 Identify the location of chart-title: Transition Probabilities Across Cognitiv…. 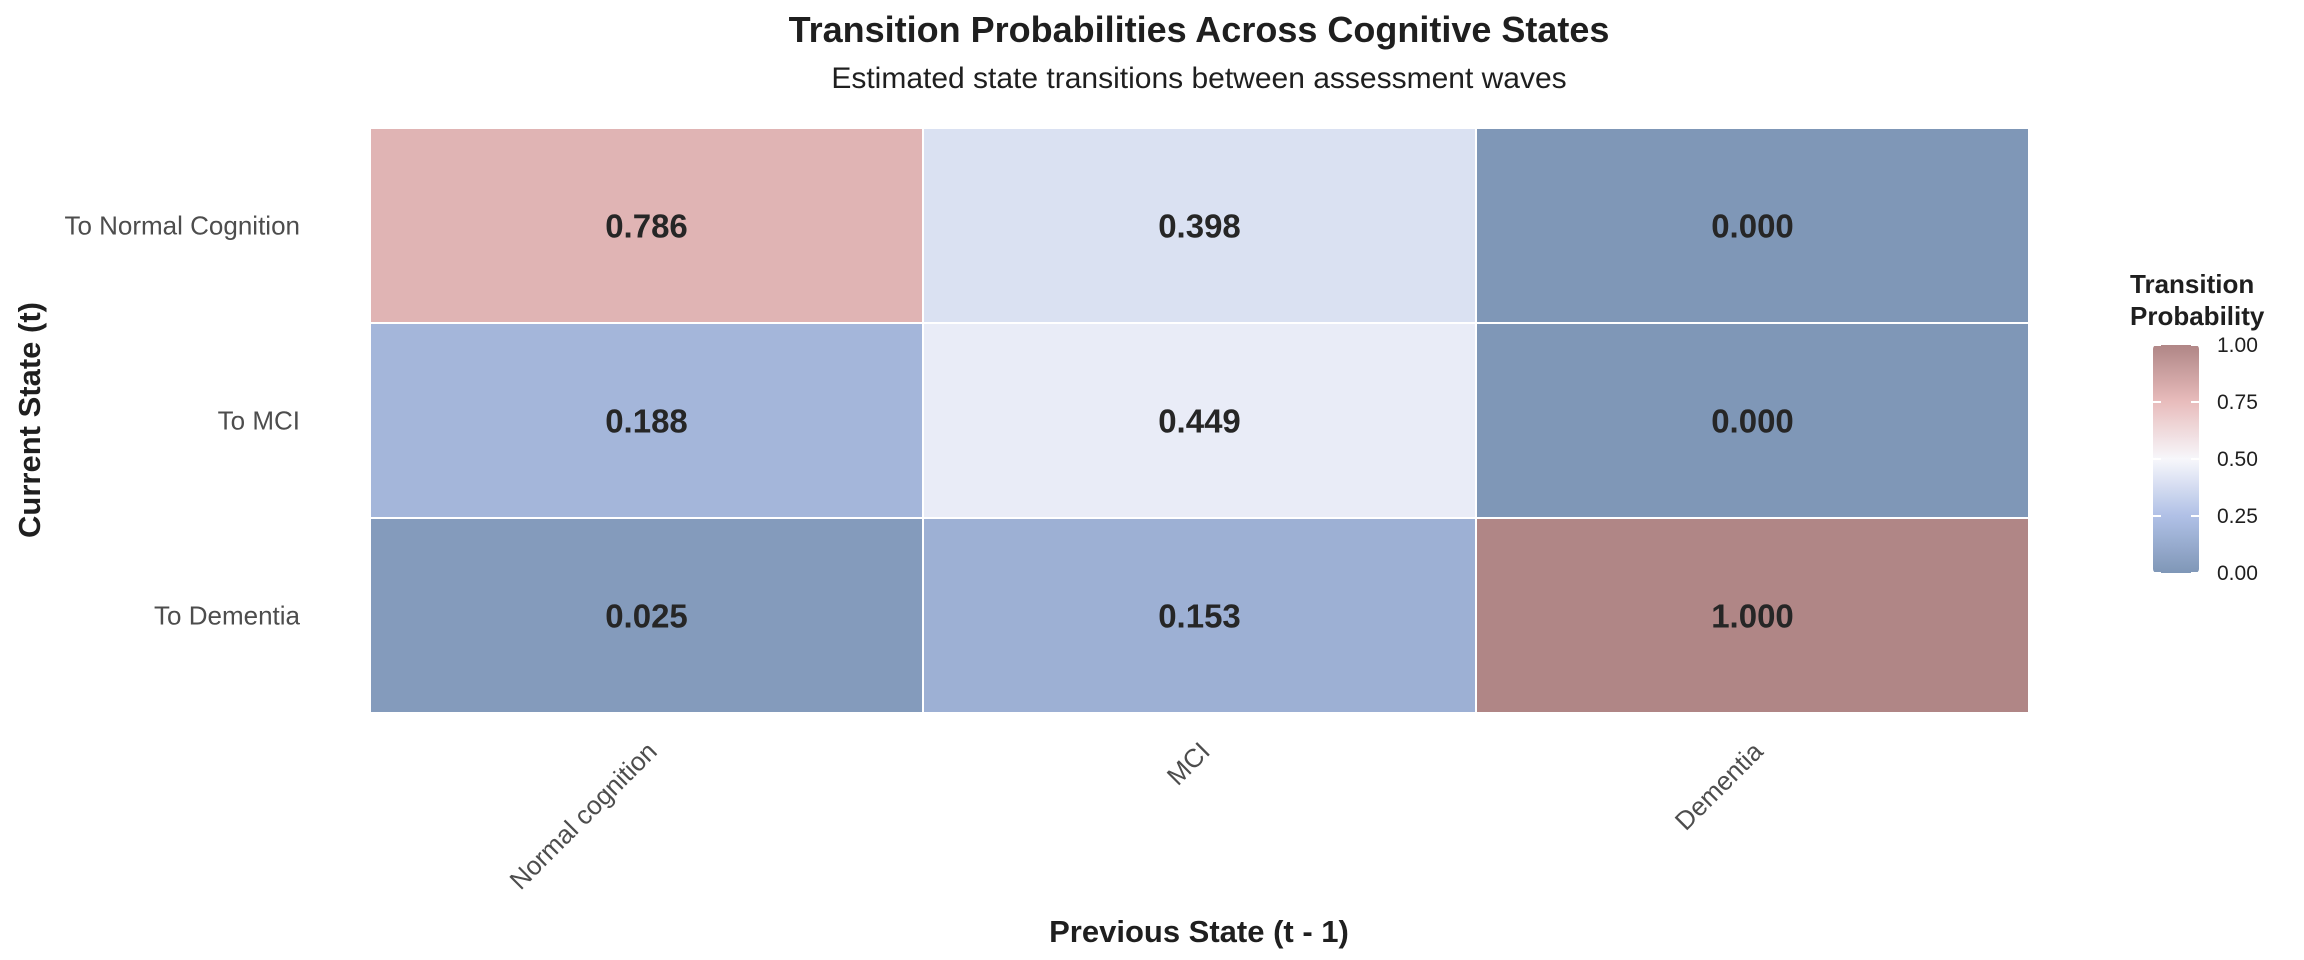
(1199, 29).